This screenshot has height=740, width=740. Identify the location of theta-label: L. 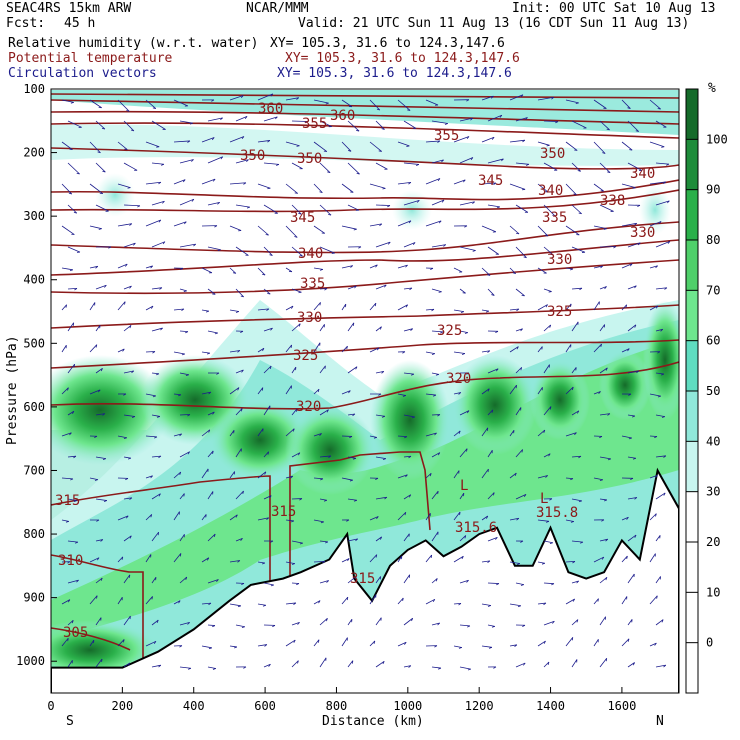
(544, 499).